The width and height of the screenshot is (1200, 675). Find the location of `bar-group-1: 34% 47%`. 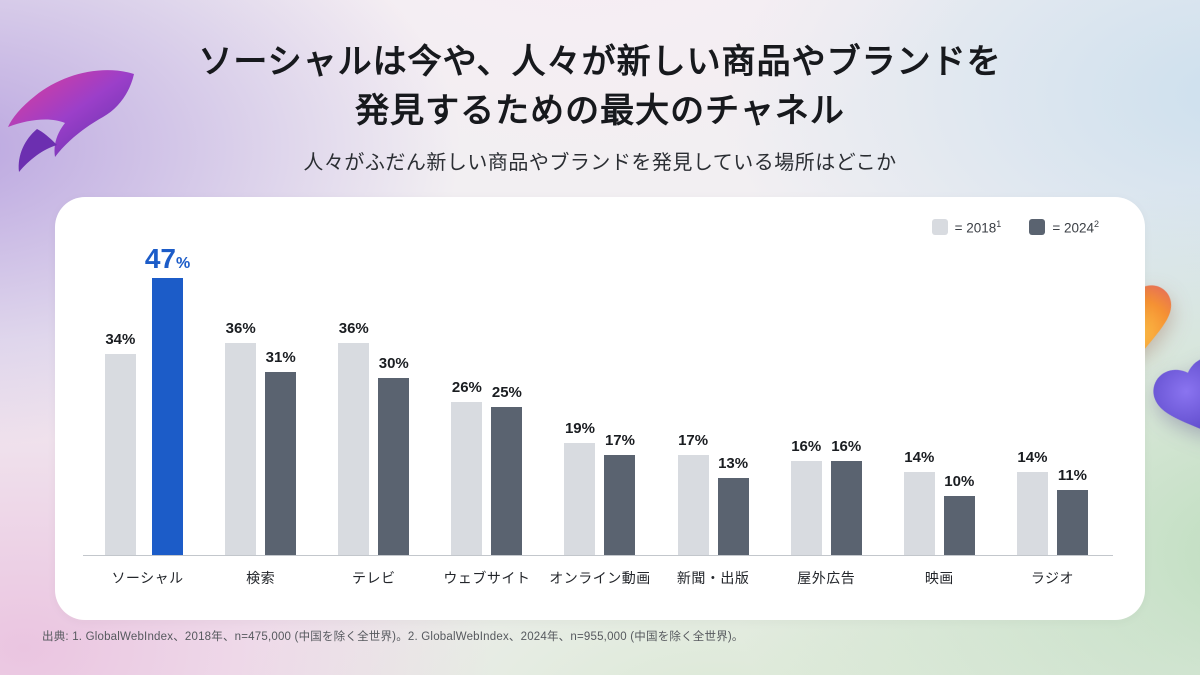

bar-group-1: 34% 47% is located at coordinates (147, 400).